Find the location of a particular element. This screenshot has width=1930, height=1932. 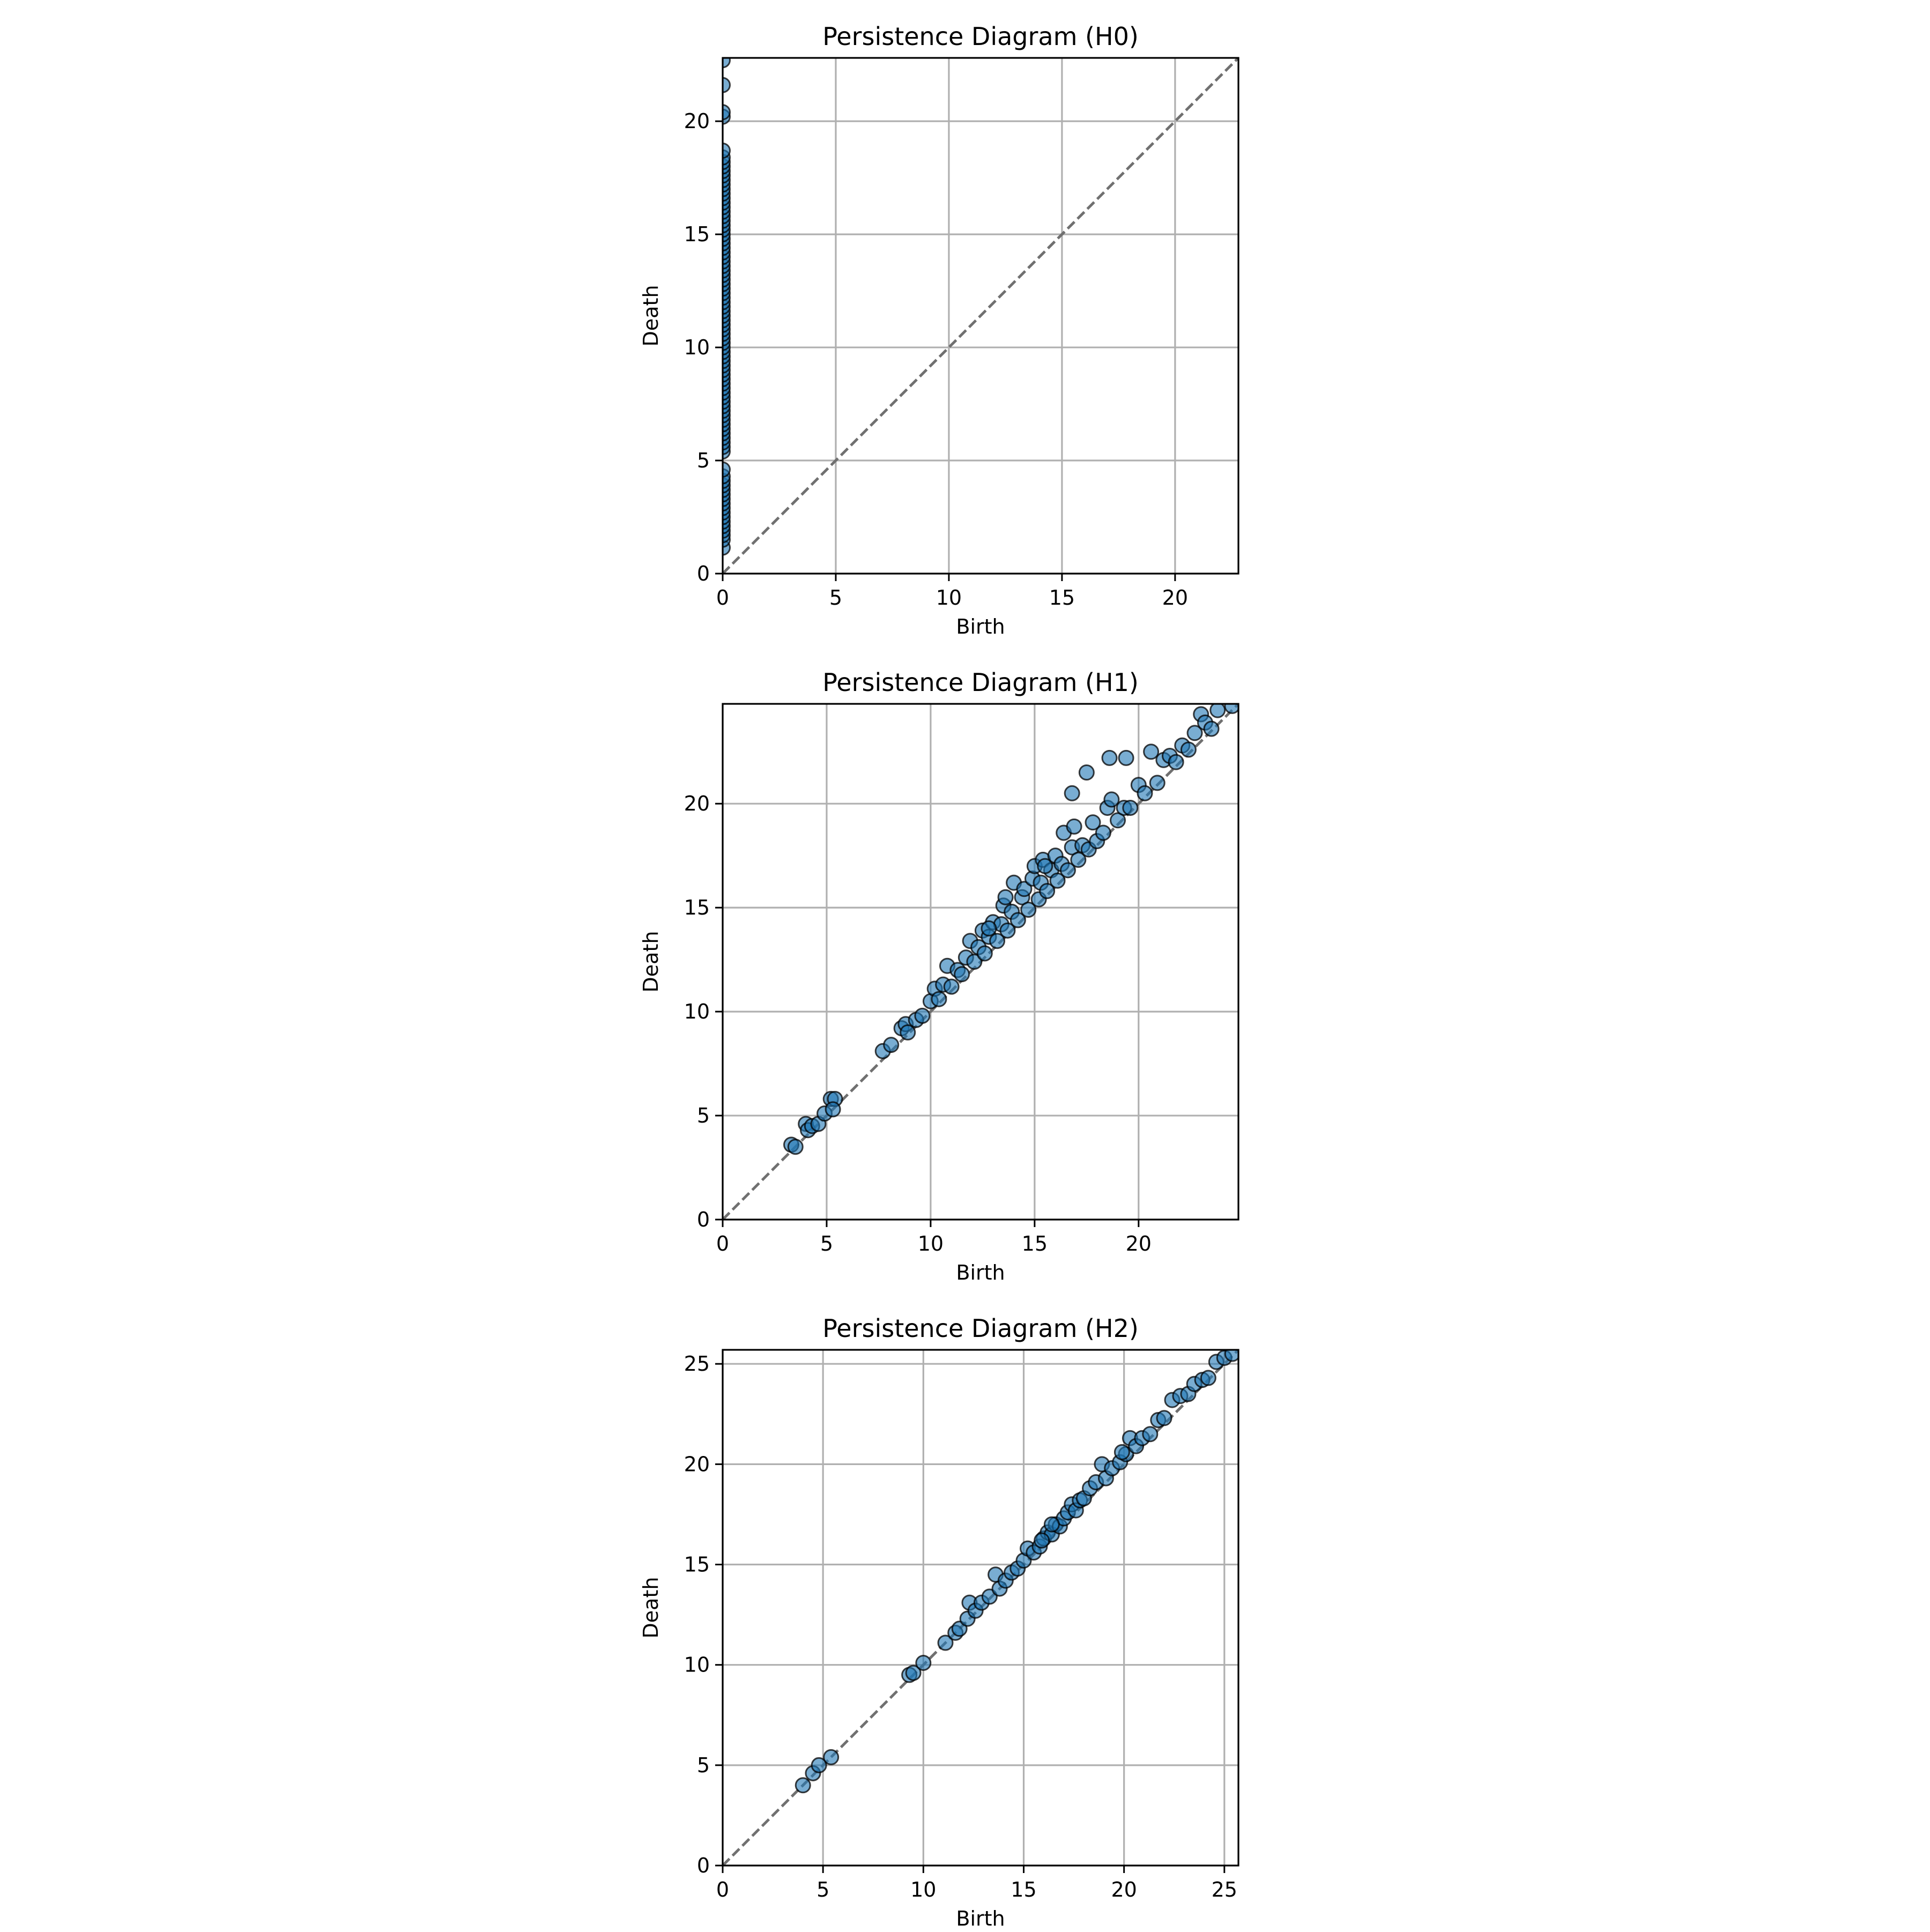

x-tick-label: 25 is located at coordinates (1224, 1889).